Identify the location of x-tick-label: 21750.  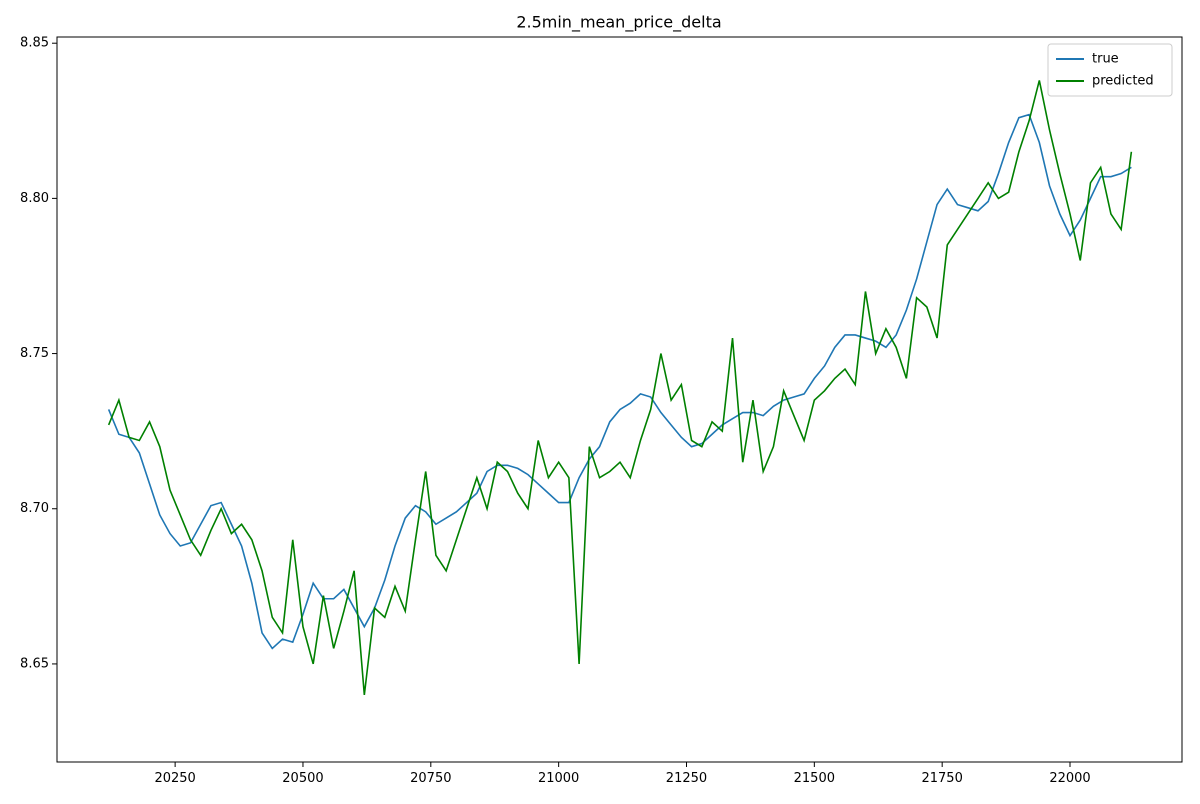
(941, 778).